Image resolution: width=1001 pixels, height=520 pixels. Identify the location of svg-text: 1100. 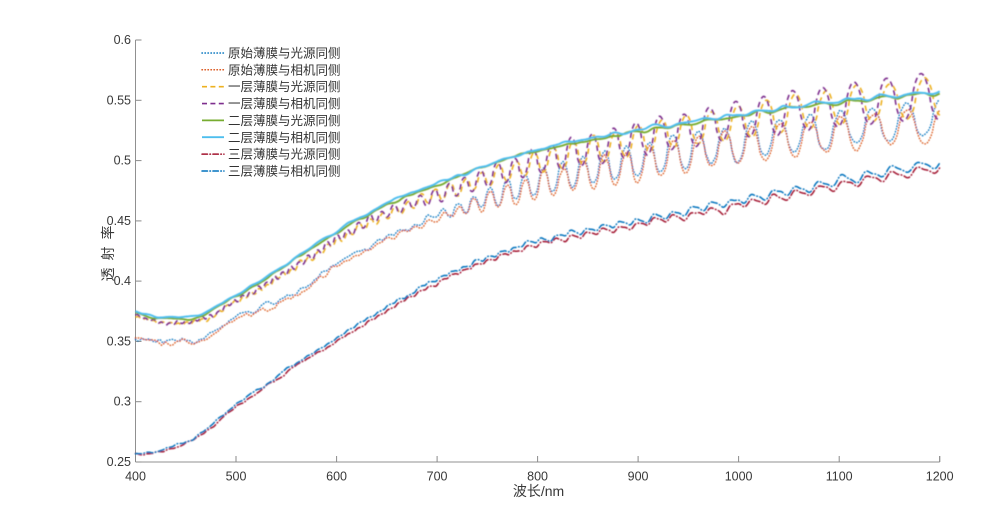
(839, 477).